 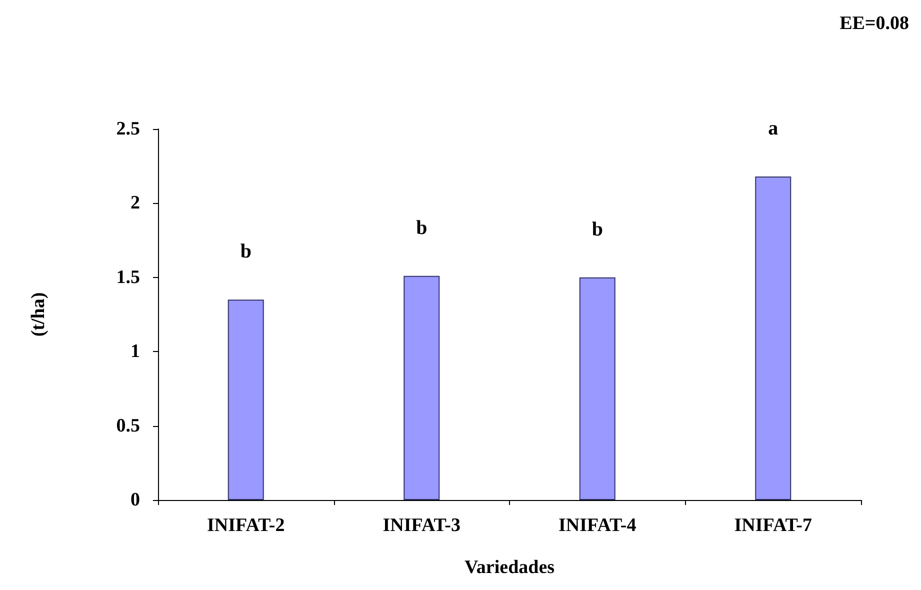 What do you see at coordinates (128, 129) in the screenshot?
I see `y-tick-label: 2.5` at bounding box center [128, 129].